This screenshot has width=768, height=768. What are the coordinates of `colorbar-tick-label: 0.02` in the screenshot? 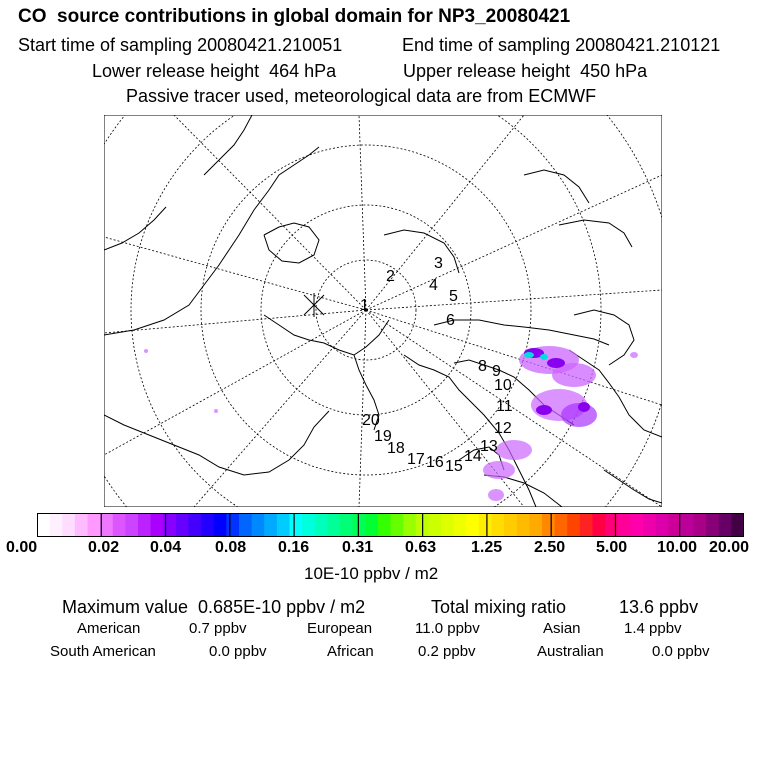 It's located at (104, 547).